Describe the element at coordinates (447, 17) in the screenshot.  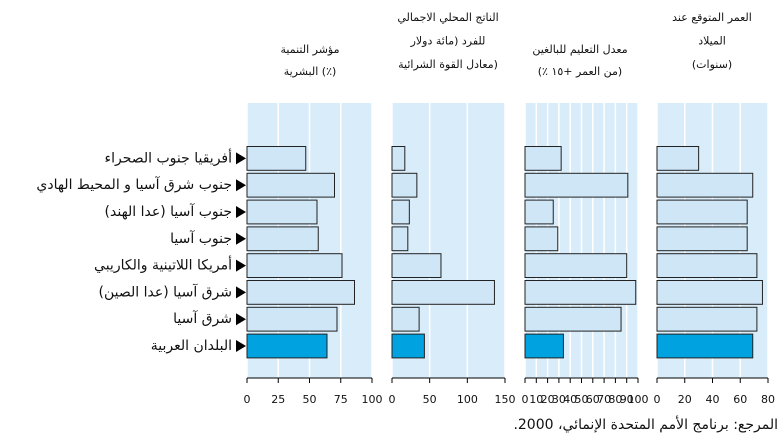
I see `panel-title: الناتج المحلي الاجمالي` at that location.